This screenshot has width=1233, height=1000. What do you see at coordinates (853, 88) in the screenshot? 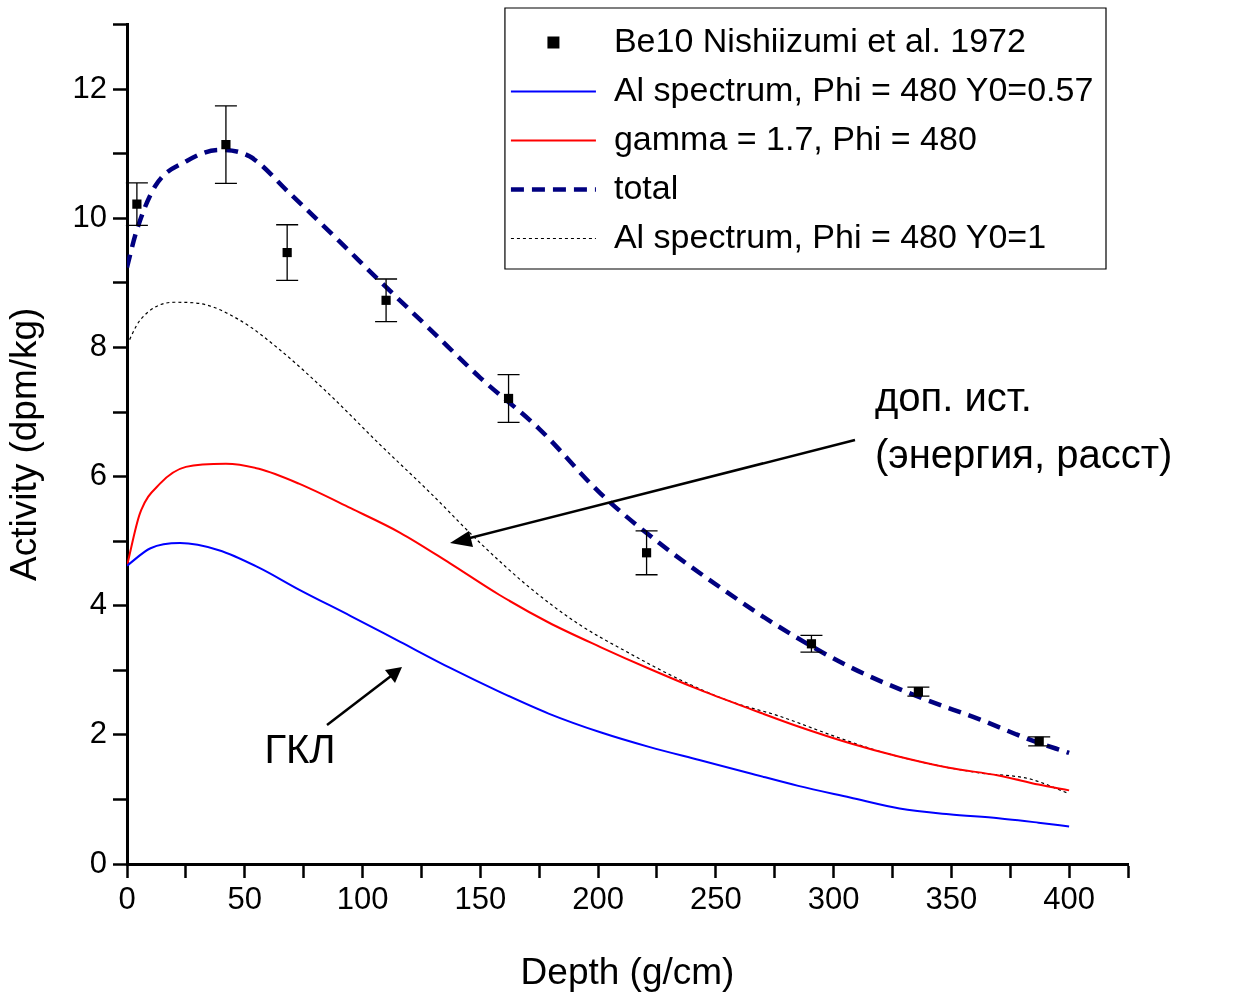
I see `legend-label: Al spectrum, Phi = 480 Y0=0.57` at bounding box center [853, 88].